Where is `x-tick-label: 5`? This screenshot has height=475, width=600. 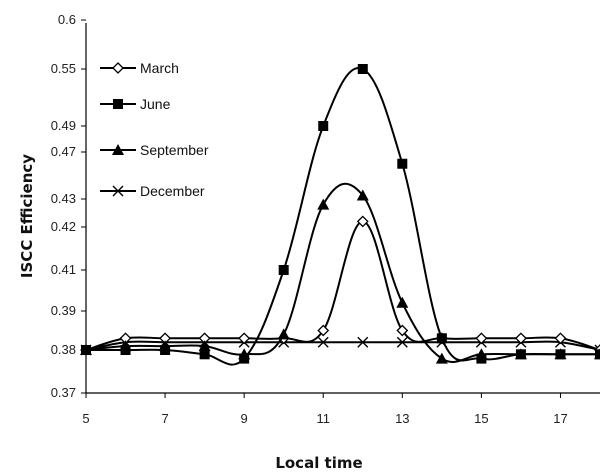 x-tick-label: 5 is located at coordinates (85, 418).